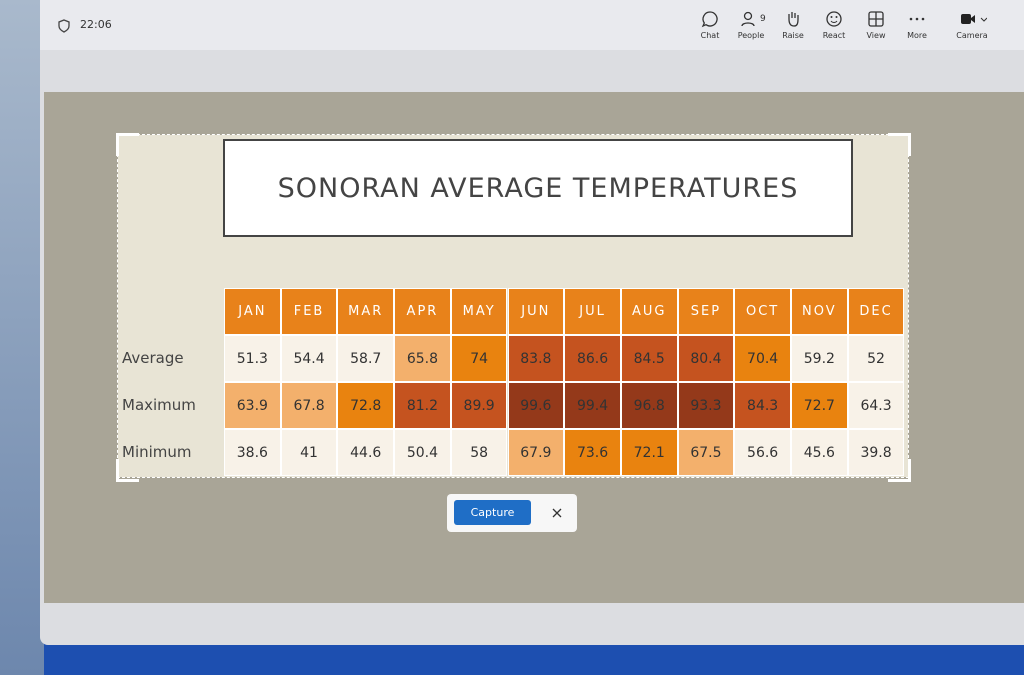 This screenshot has height=675, width=1024. Describe the element at coordinates (710, 35) in the screenshot. I see `button-label: Chat` at that location.